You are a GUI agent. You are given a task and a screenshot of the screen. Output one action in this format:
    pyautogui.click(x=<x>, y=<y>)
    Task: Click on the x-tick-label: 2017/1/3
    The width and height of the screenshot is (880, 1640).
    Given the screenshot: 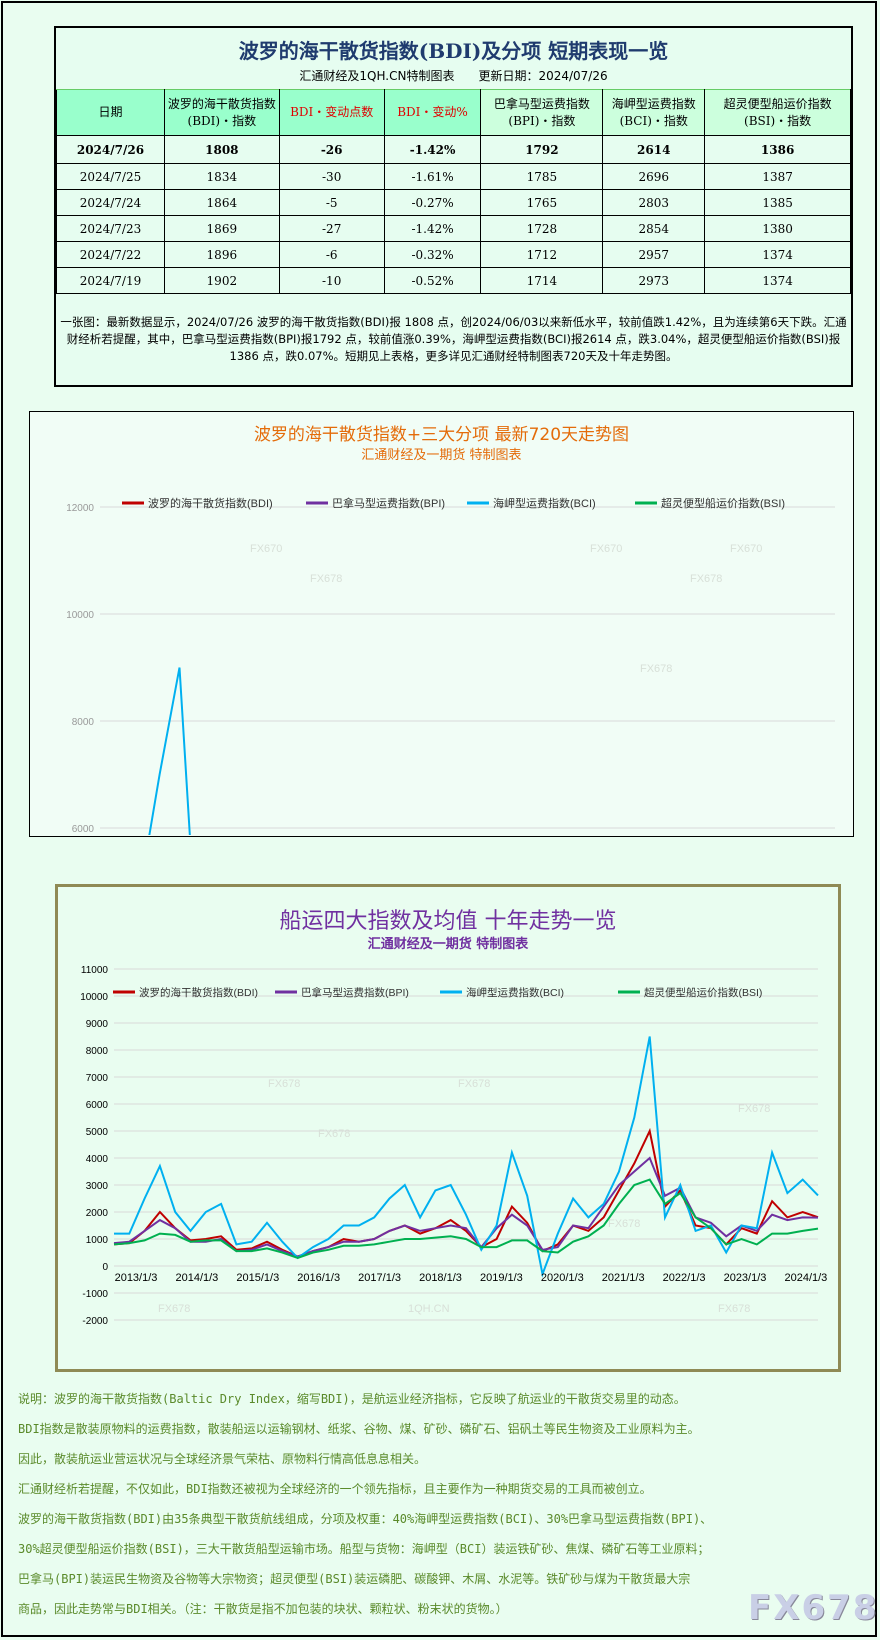 What is the action you would take?
    pyautogui.click(x=379, y=1278)
    